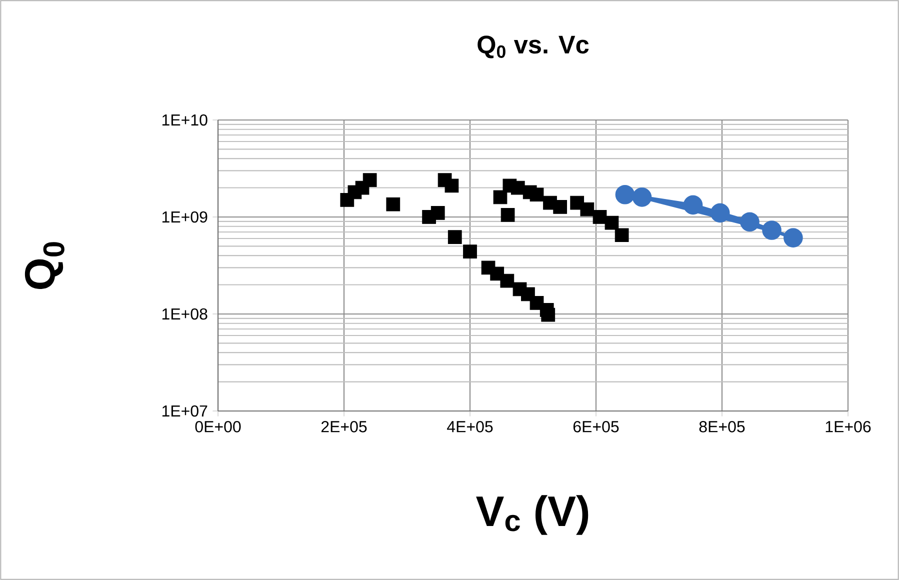 The width and height of the screenshot is (899, 580). Describe the element at coordinates (344, 426) in the screenshot. I see `x-tick-label: 2E+05` at that location.